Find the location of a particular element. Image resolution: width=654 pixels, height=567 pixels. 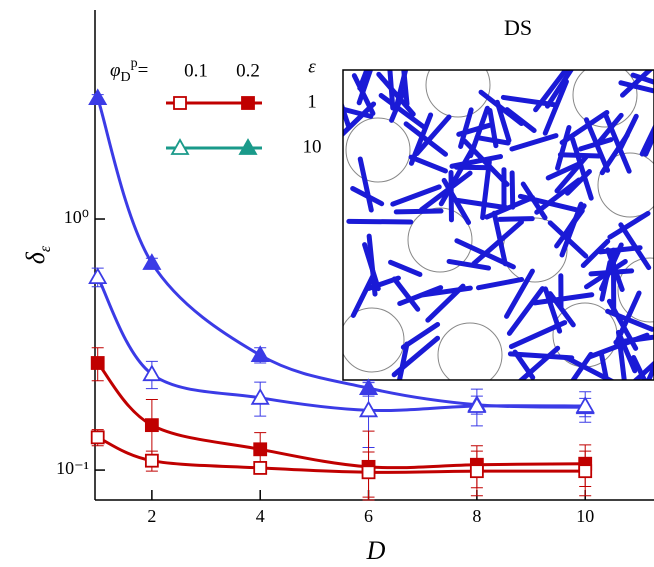

legend-sign: = is located at coordinates (143, 70).